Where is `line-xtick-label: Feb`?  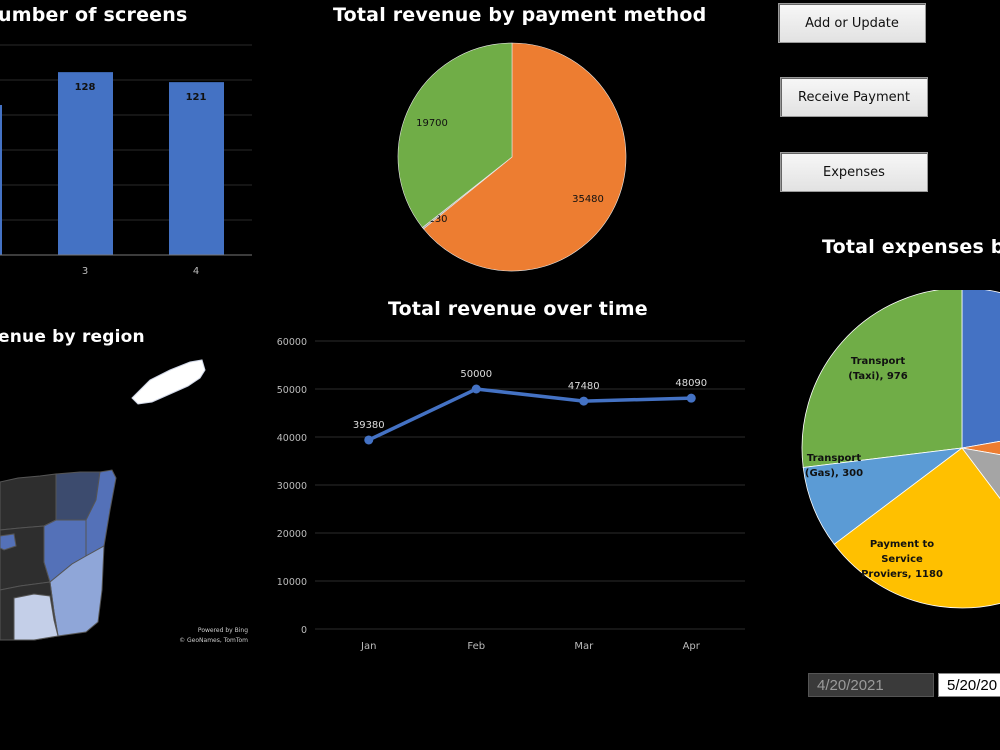 line-xtick-label: Feb is located at coordinates (476, 646).